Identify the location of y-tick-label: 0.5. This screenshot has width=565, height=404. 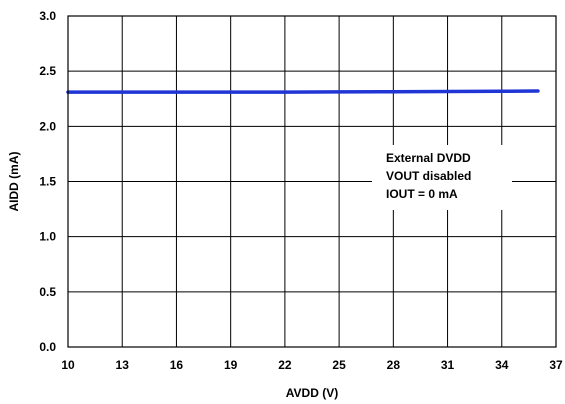
(47, 292).